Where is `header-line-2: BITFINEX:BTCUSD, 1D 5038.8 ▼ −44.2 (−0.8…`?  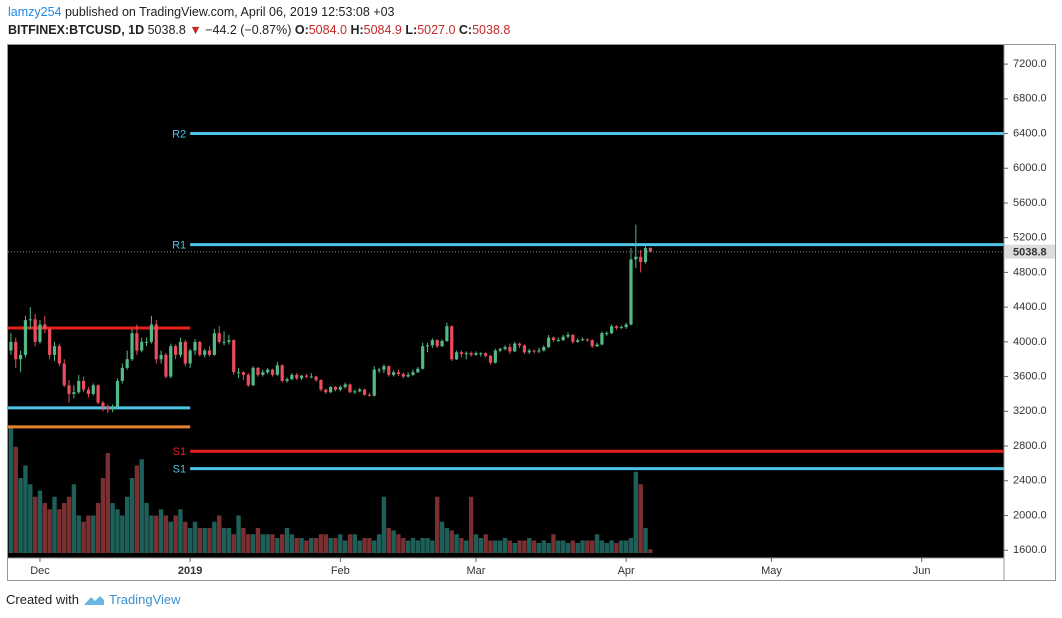 header-line-2: BITFINEX:BTCUSD, 1D 5038.8 ▼ −44.2 (−0.8… is located at coordinates (259, 30).